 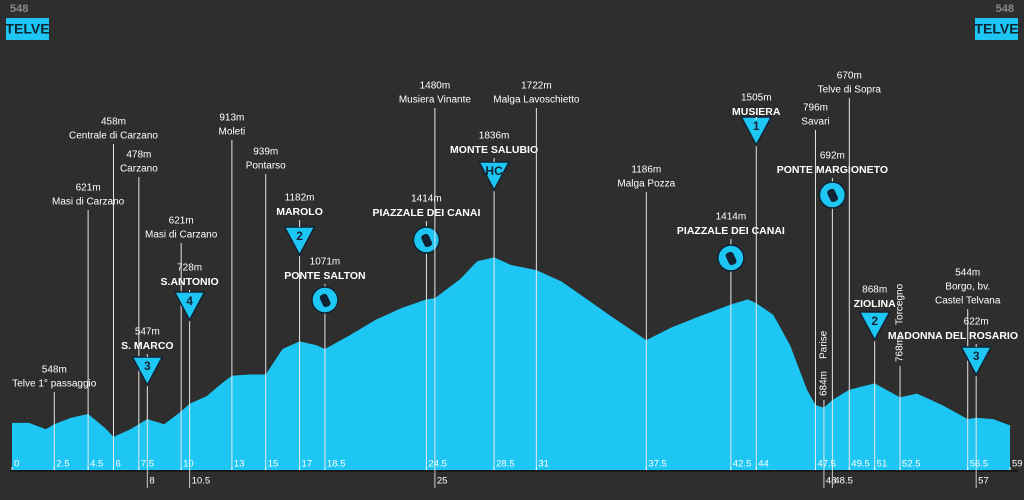 I want to click on waypoint: 548m Telve 1° passaggio, so click(x=54, y=417).